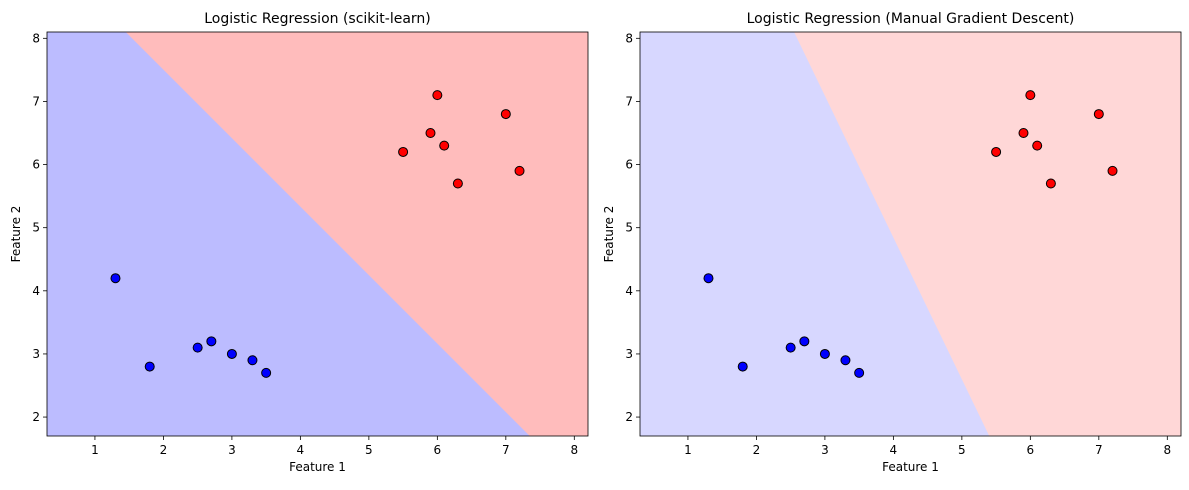 The image size is (1189, 490). I want to click on chart-title: Logistic Regression (scikit-learn), so click(317, 19).